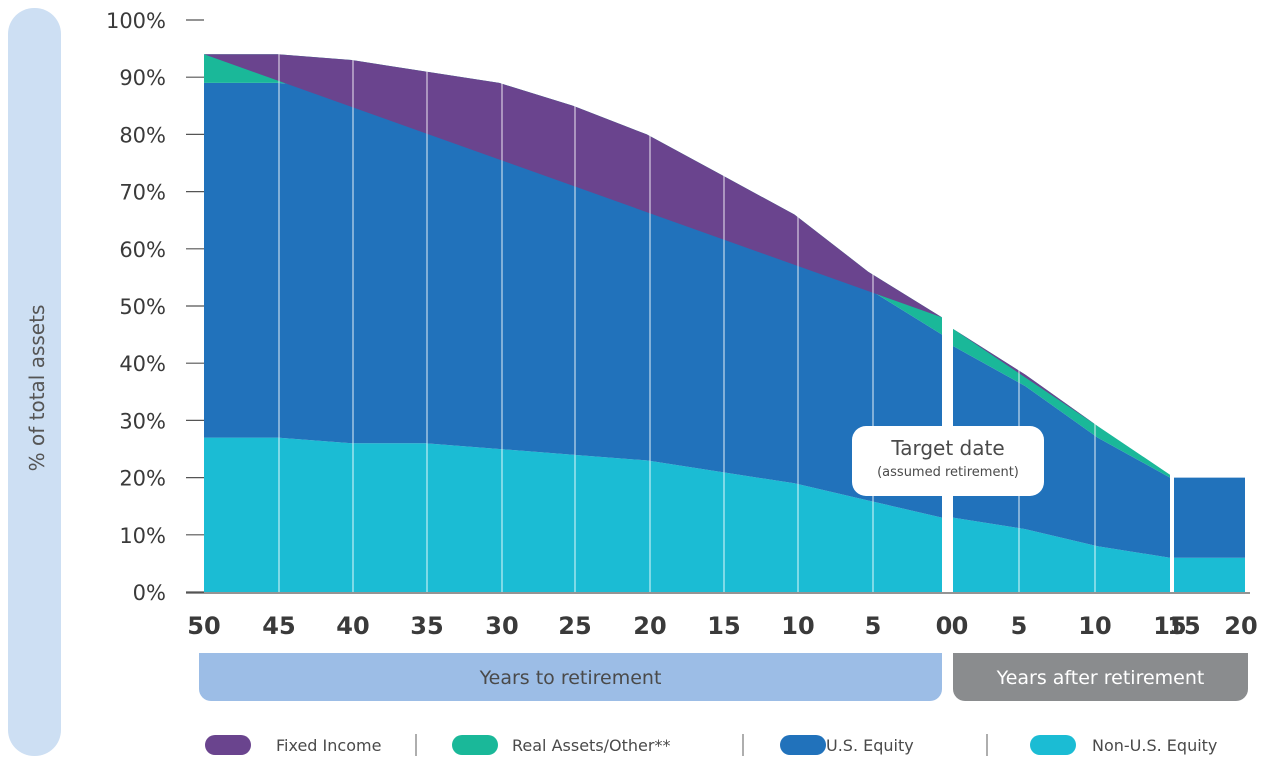 This screenshot has height=758, width=1267. Describe the element at coordinates (1019, 626) in the screenshot. I see `x-tick-label-seg2-1: 5` at that location.